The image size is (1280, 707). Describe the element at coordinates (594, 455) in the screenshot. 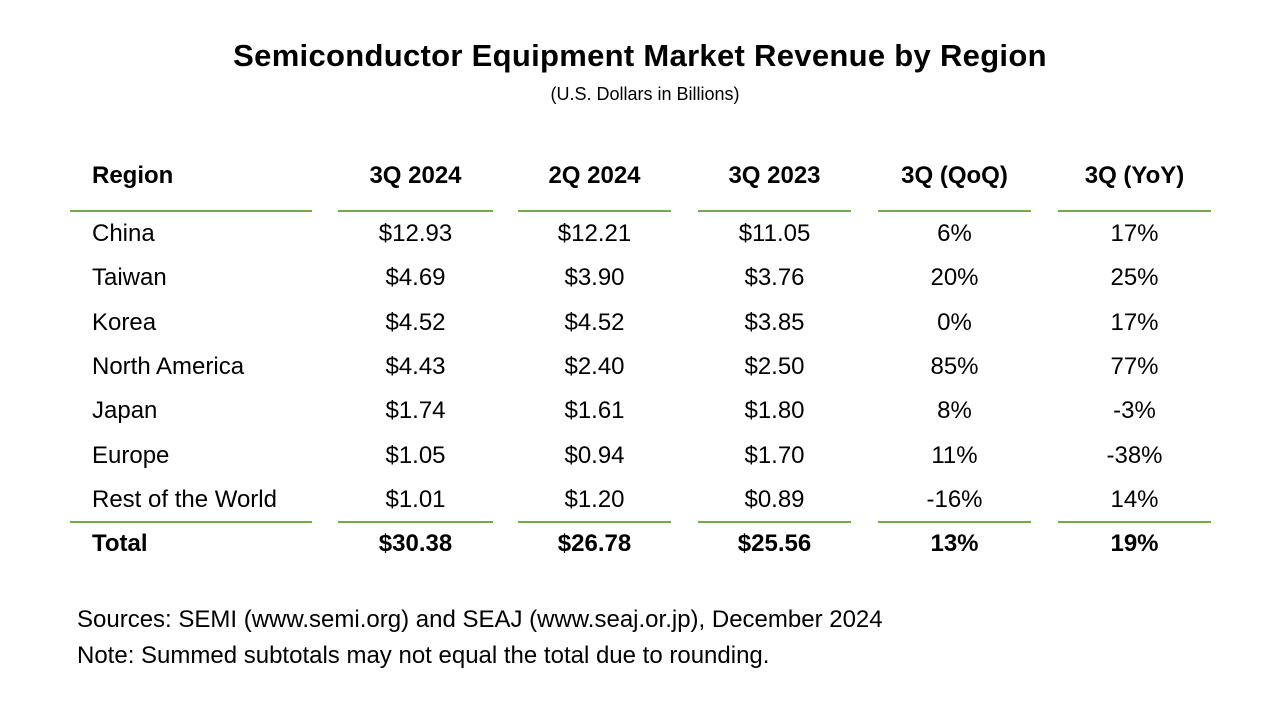

I see `value-cell: $0.94` at that location.